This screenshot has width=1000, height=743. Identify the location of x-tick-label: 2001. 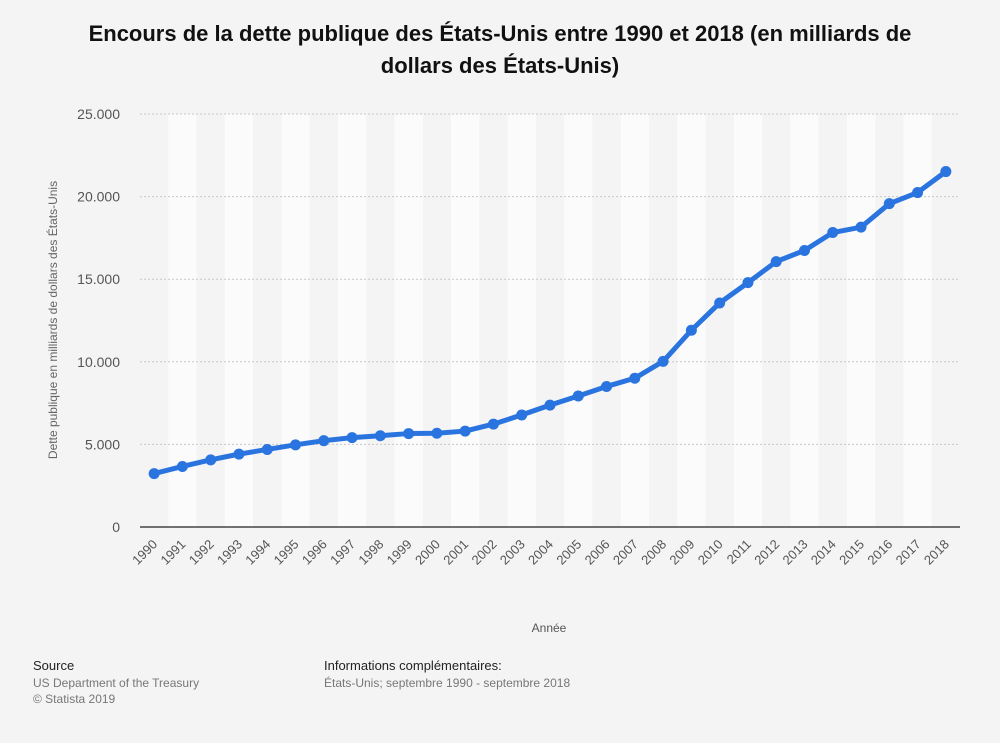
(455, 552).